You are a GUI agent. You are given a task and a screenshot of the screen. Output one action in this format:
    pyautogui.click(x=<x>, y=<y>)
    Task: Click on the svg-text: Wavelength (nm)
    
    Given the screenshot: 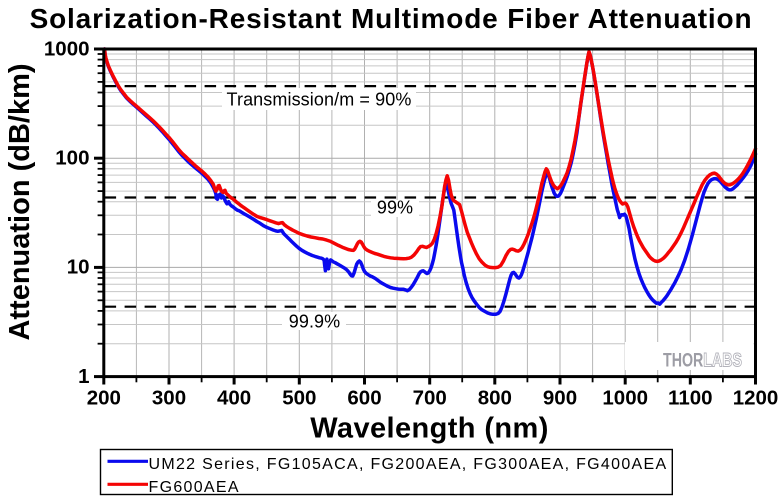 What is the action you would take?
    pyautogui.click(x=429, y=429)
    